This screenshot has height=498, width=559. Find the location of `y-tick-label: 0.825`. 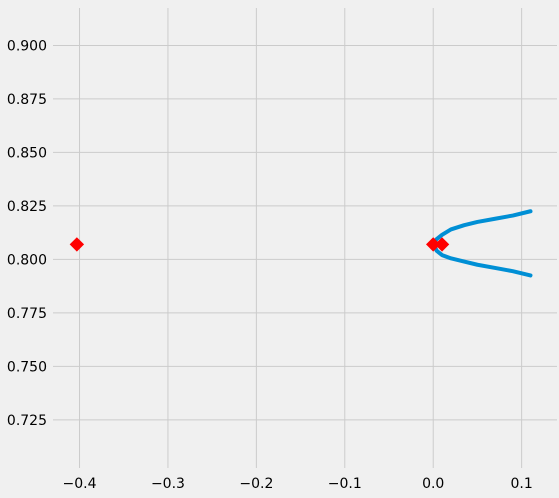

y-tick-label: 0.825 is located at coordinates (27, 207).